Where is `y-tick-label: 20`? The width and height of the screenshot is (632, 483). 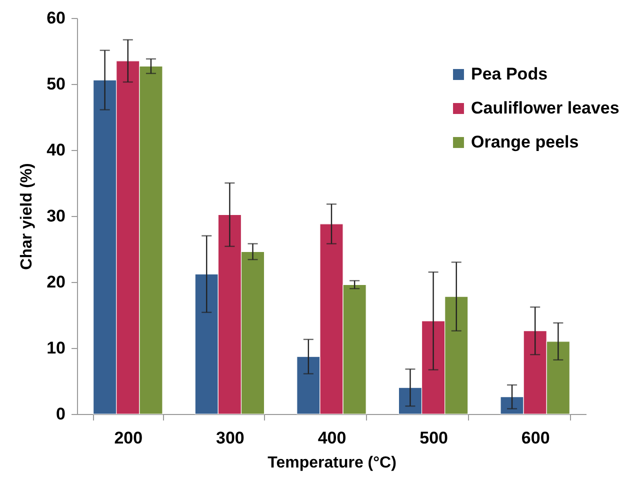 y-tick-label: 20 is located at coordinates (56, 282).